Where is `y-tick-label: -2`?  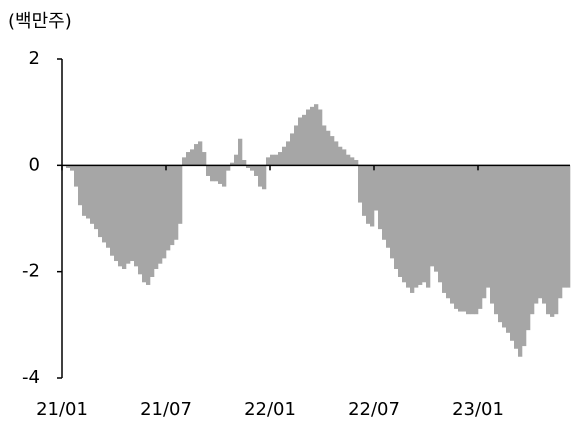 y-tick-label: -2 is located at coordinates (31, 271).